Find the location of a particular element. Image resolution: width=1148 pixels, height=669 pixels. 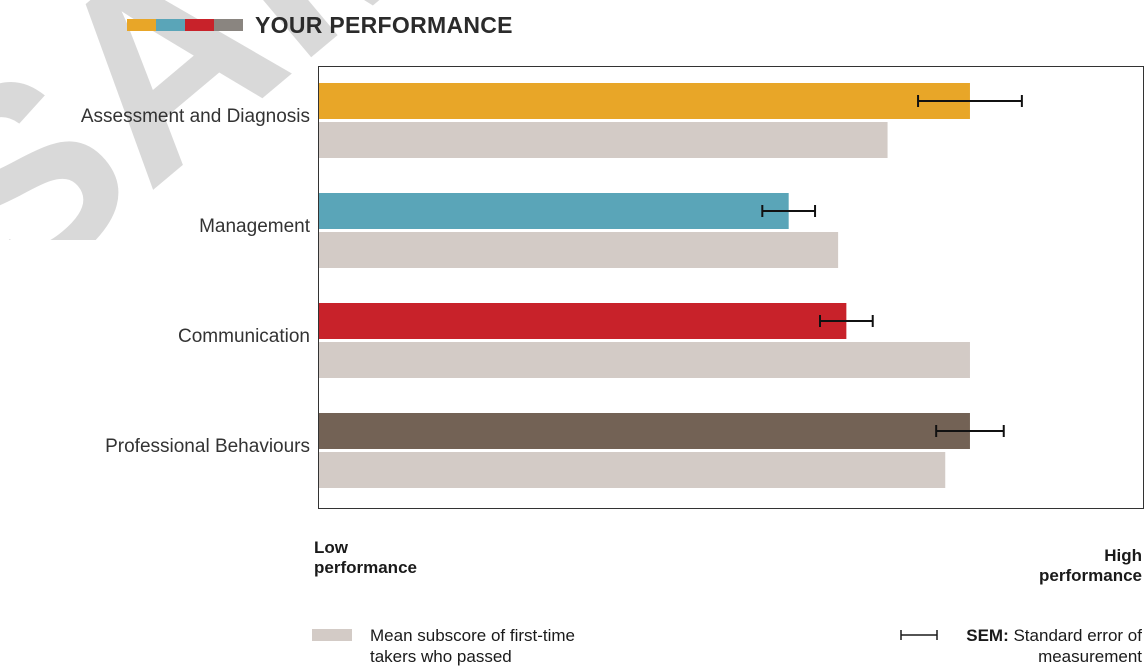

error-bar-communication is located at coordinates (846, 321).